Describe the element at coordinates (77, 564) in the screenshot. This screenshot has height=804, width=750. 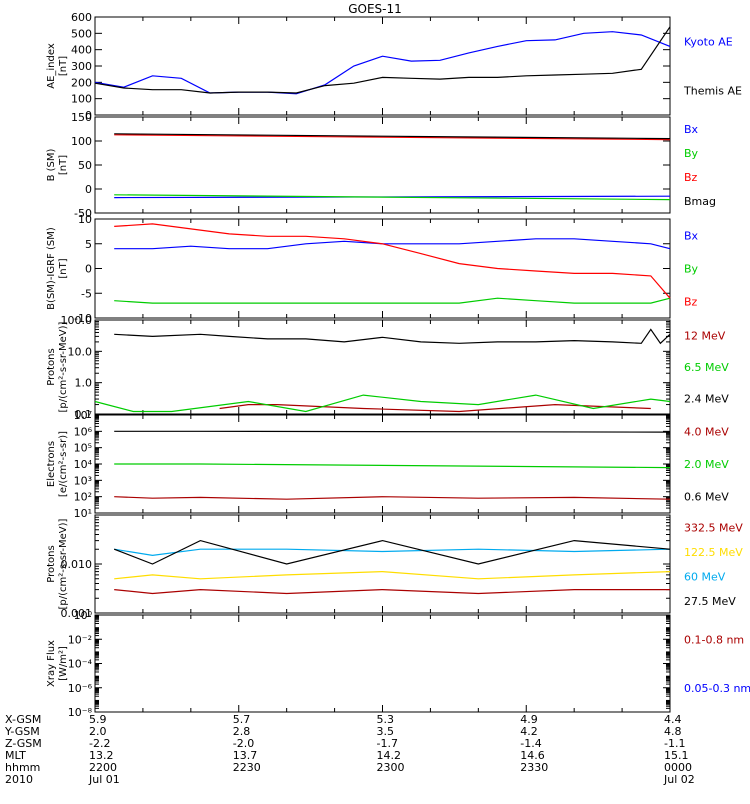
I see `y-tick-label: 0.010` at that location.